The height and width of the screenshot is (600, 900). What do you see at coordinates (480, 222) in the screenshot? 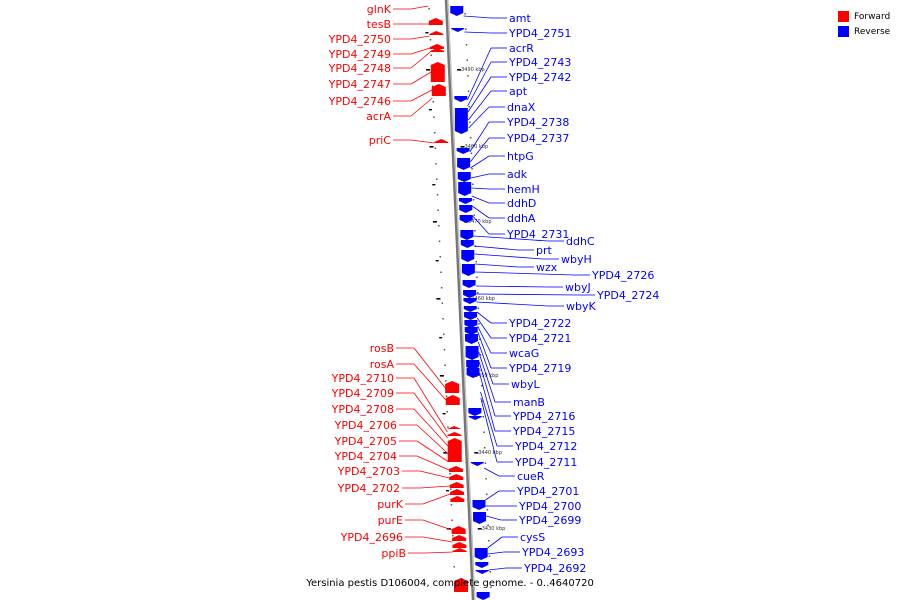
I see `scale-tick-label: 3470 kbp` at bounding box center [480, 222].